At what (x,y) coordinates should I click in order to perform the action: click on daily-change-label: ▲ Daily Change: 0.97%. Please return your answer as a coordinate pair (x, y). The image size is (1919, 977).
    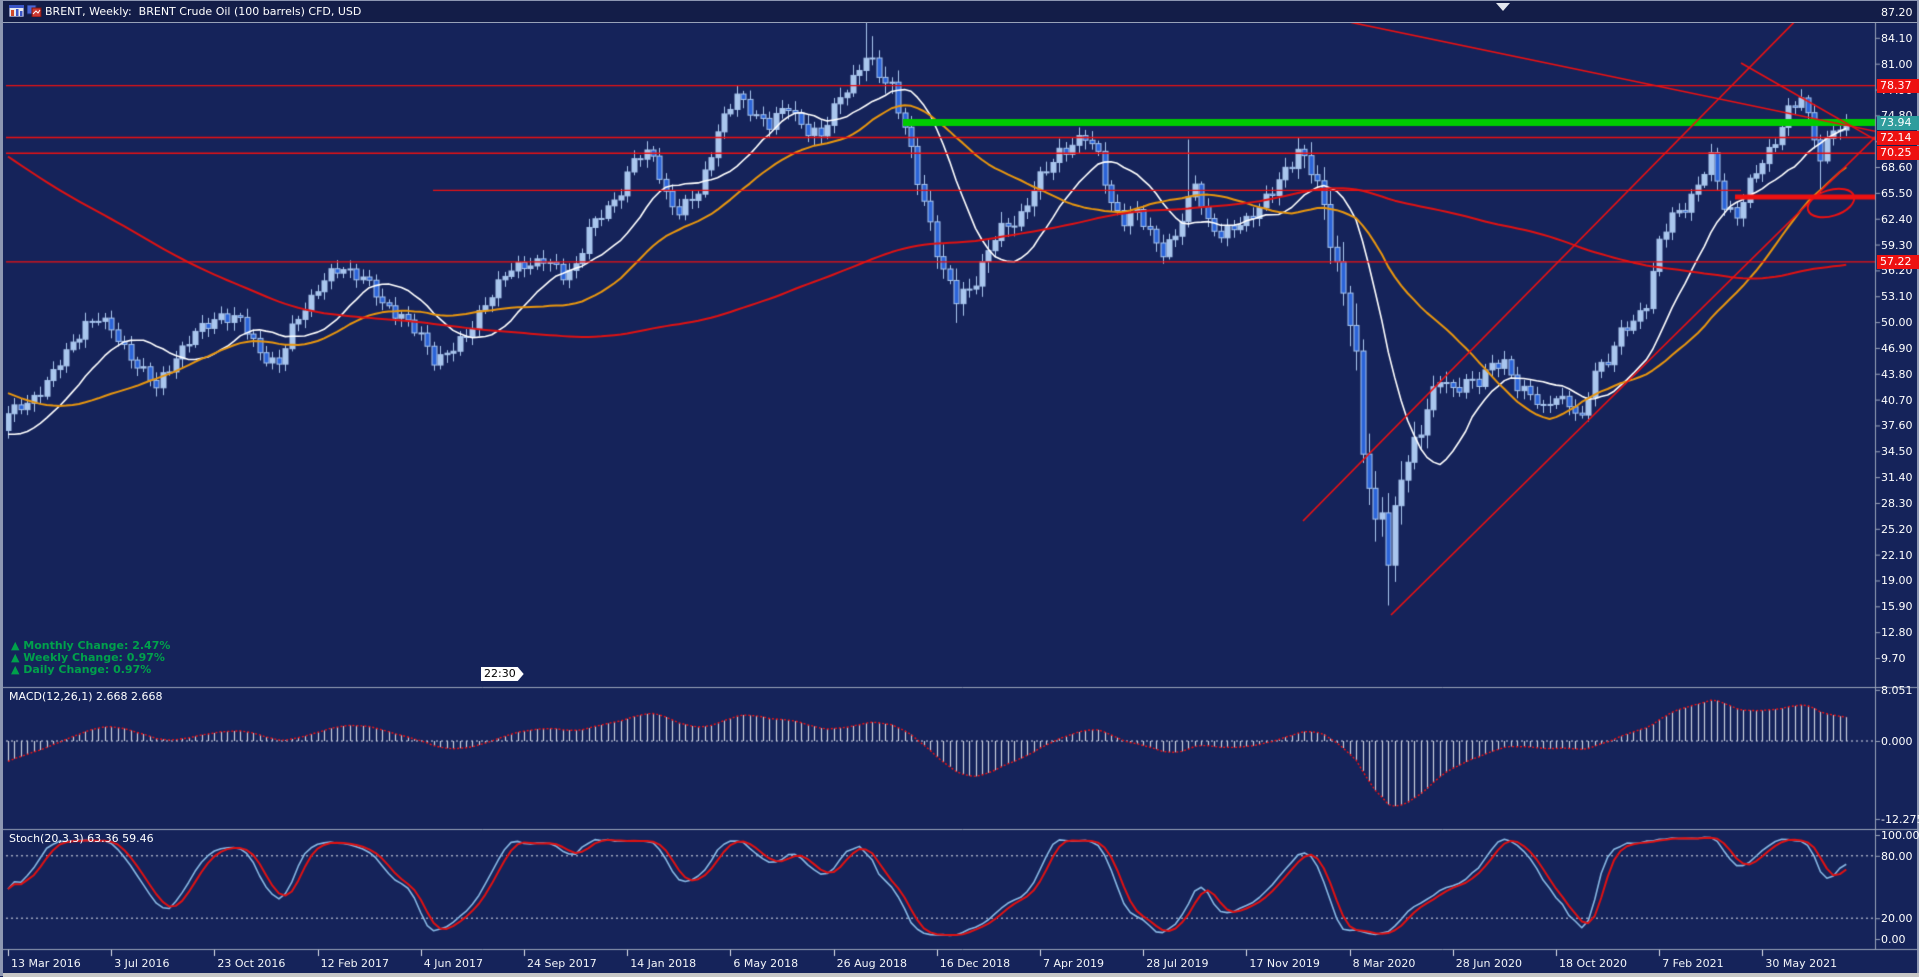
    Looking at the image, I should click on (81, 669).